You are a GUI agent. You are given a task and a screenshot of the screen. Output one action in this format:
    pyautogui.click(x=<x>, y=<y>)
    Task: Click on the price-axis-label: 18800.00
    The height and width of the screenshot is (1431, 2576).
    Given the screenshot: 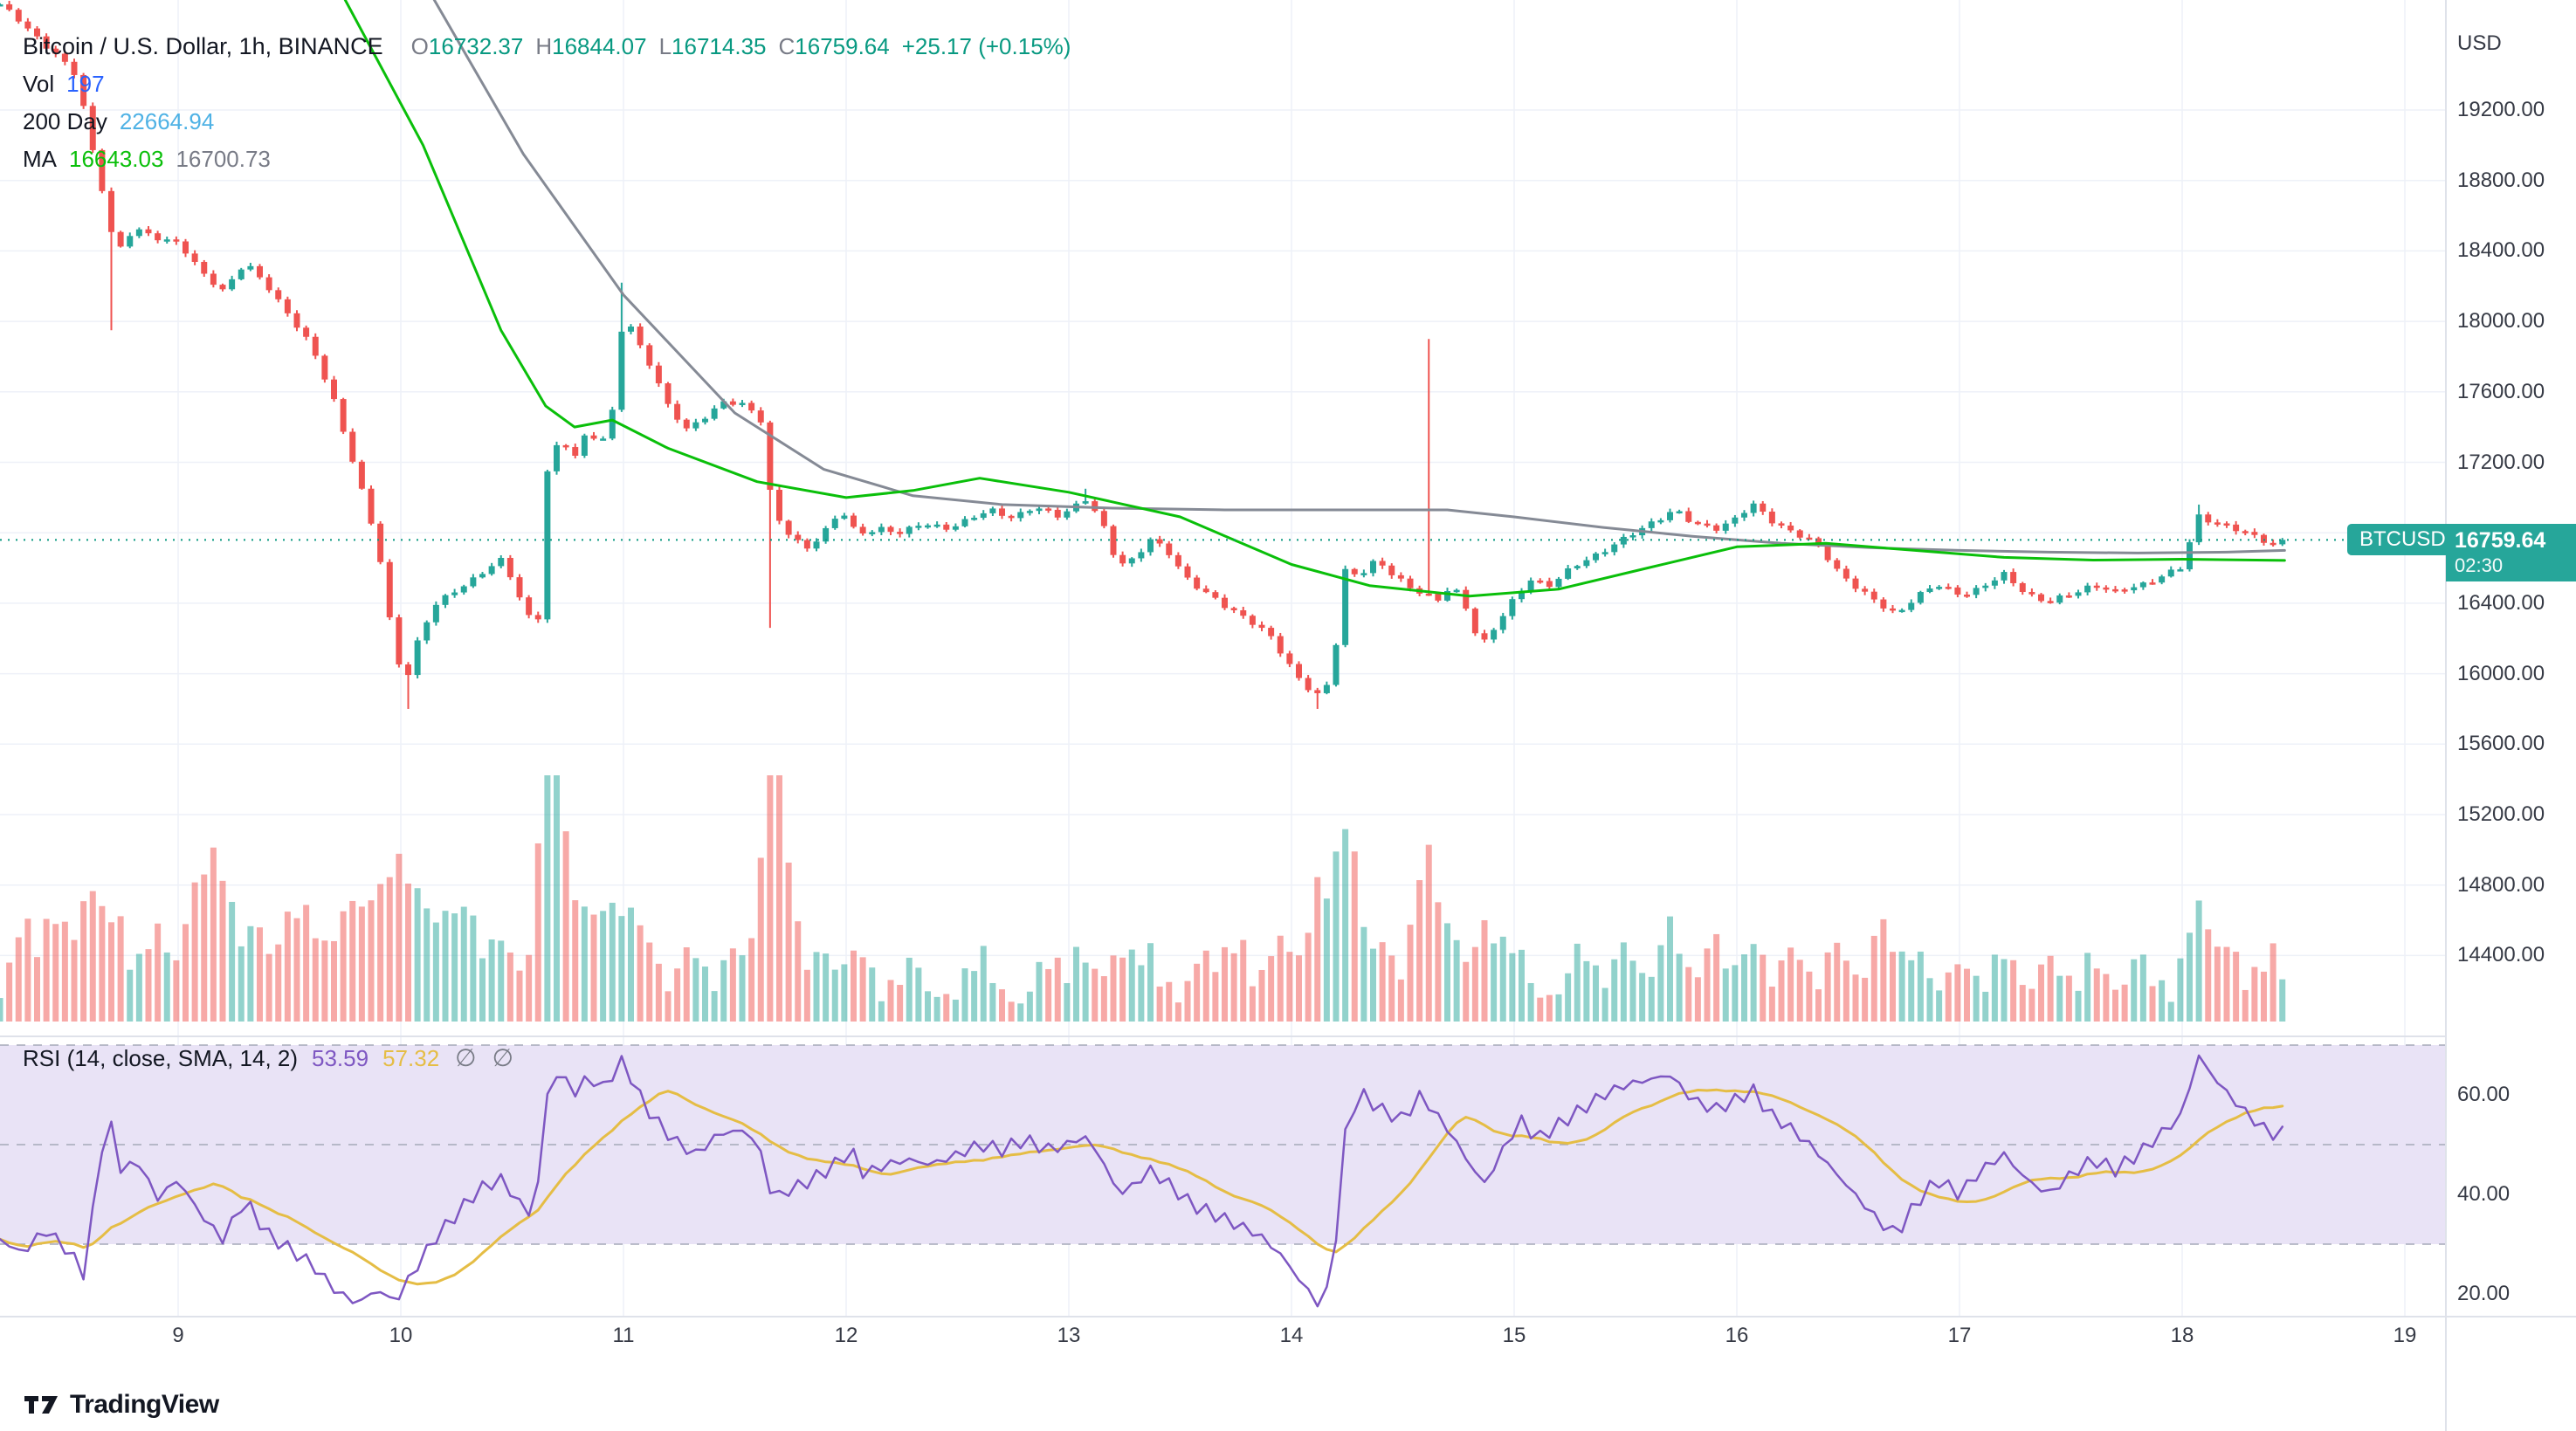 What is the action you would take?
    pyautogui.click(x=2501, y=180)
    